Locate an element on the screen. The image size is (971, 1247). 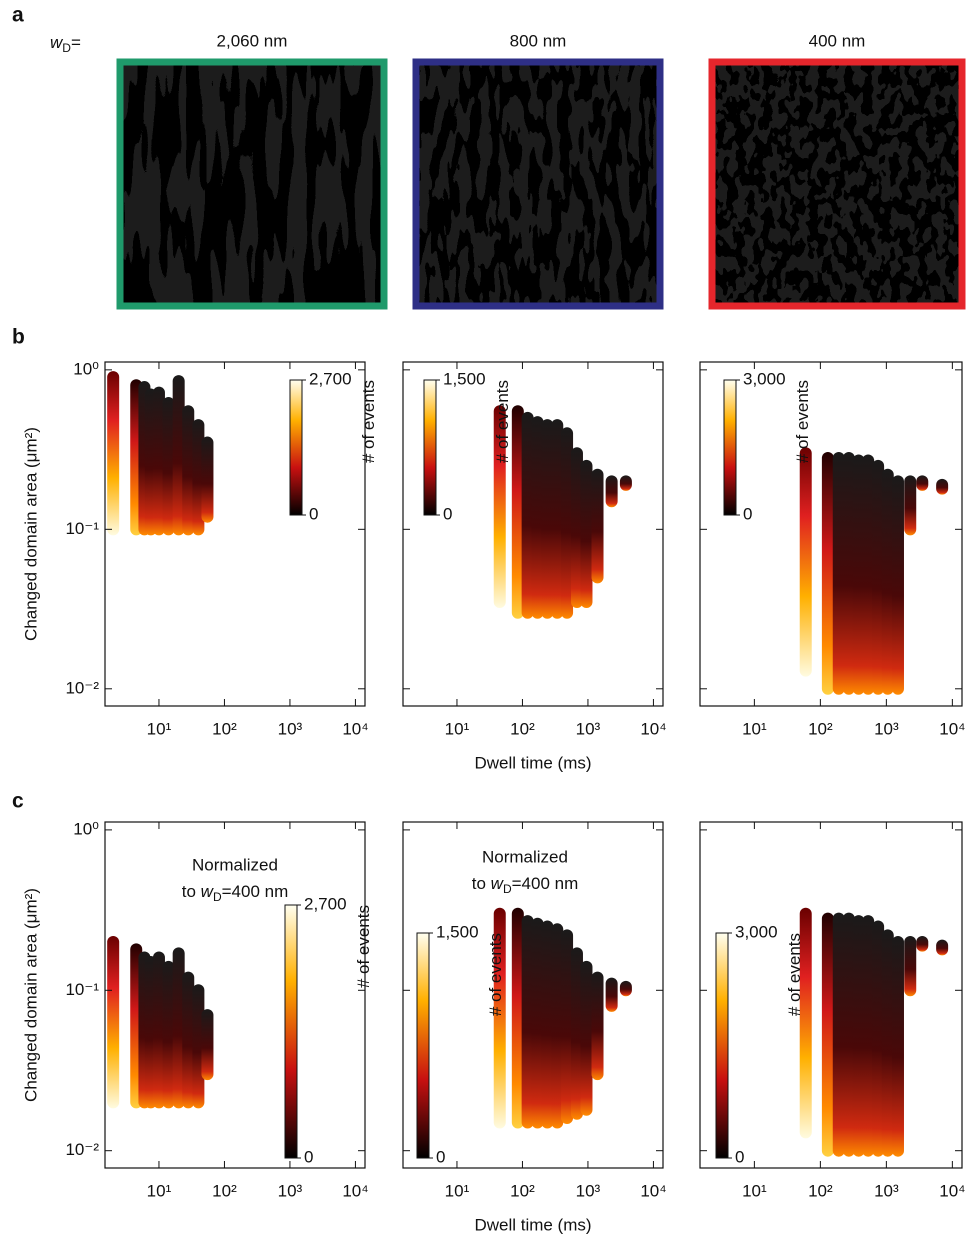
annotation-part: w is located at coordinates (498, 883).